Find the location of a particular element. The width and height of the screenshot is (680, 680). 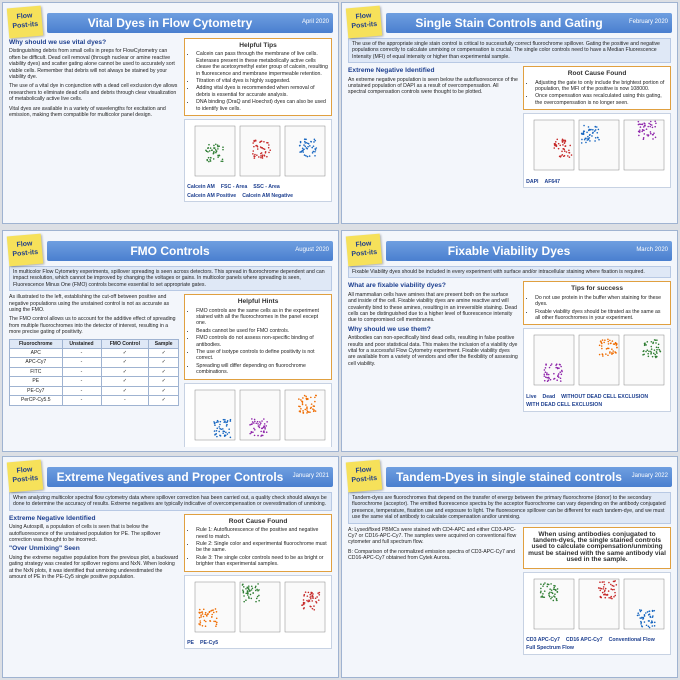

poster-title: Fixable Viability Dyes is located at coordinates (509, 251).